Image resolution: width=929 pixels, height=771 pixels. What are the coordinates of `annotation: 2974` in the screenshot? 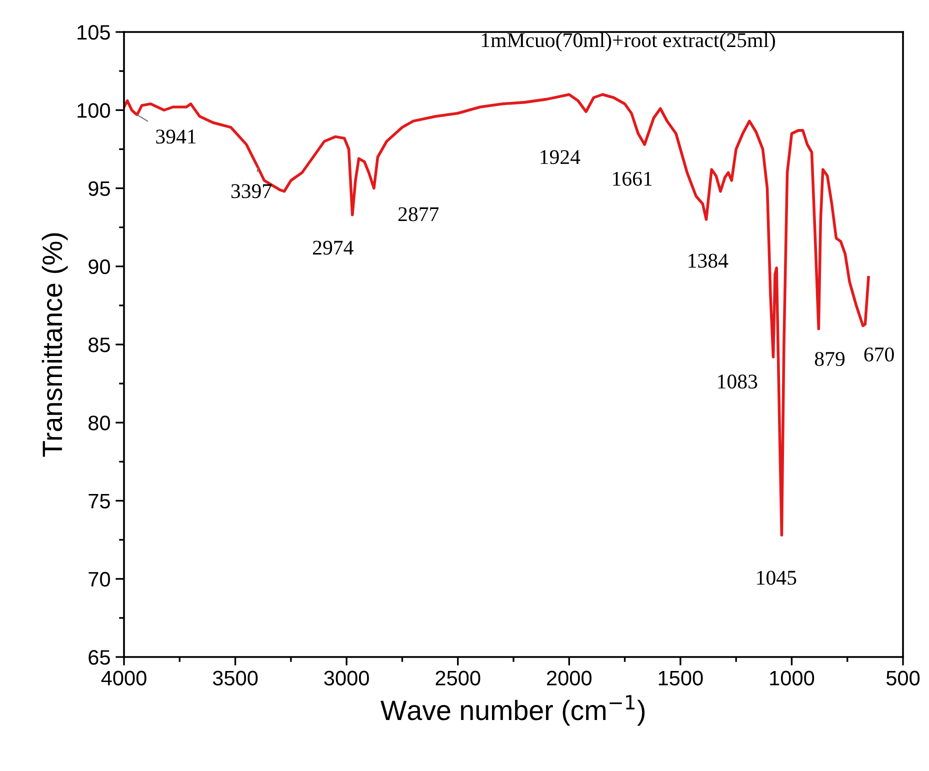 It's located at (333, 247).